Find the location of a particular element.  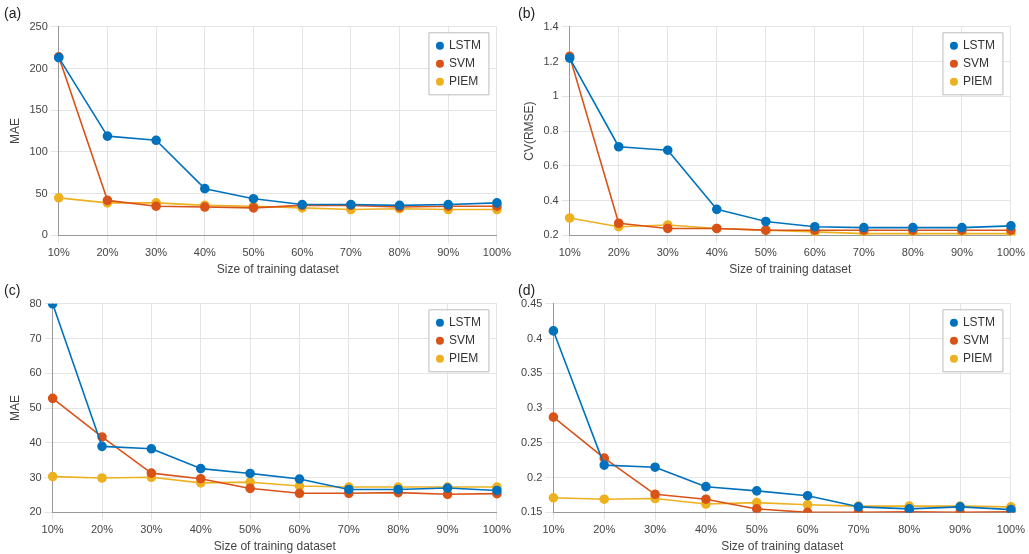

y-tick-label: 200 is located at coordinates (38, 67).